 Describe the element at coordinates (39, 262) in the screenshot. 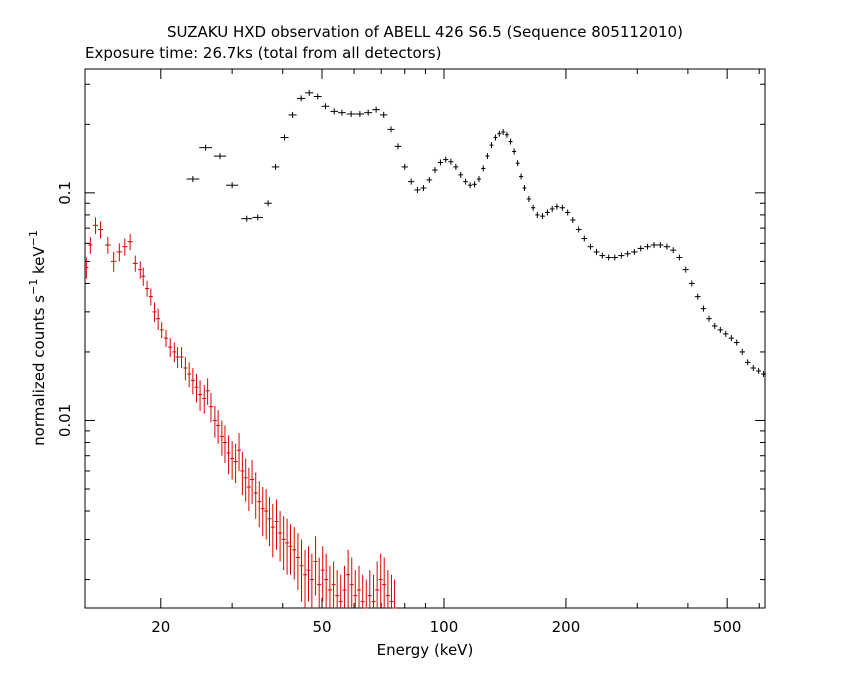

I see `y-axis-label-mid: keV` at that location.